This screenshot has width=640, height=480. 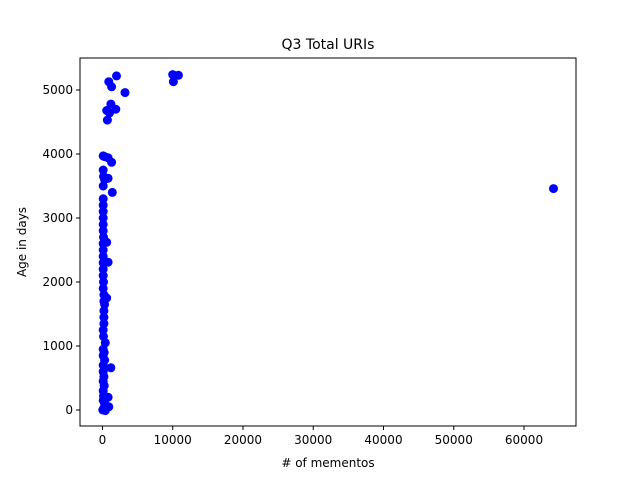 I want to click on x-tick-label: 50000, so click(x=454, y=440).